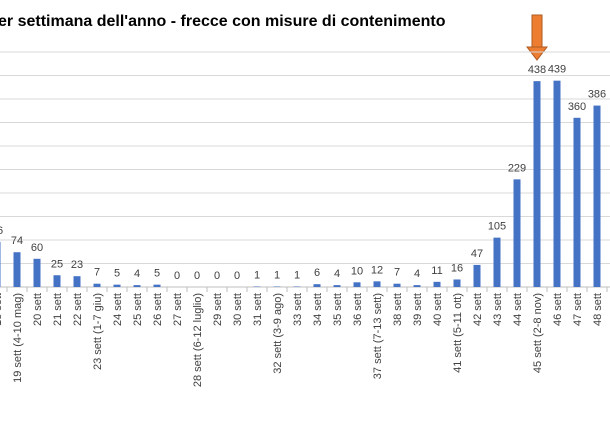 The height and width of the screenshot is (431, 610). What do you see at coordinates (578, 309) in the screenshot?
I see `x-tick-label: 47 sett` at bounding box center [578, 309].